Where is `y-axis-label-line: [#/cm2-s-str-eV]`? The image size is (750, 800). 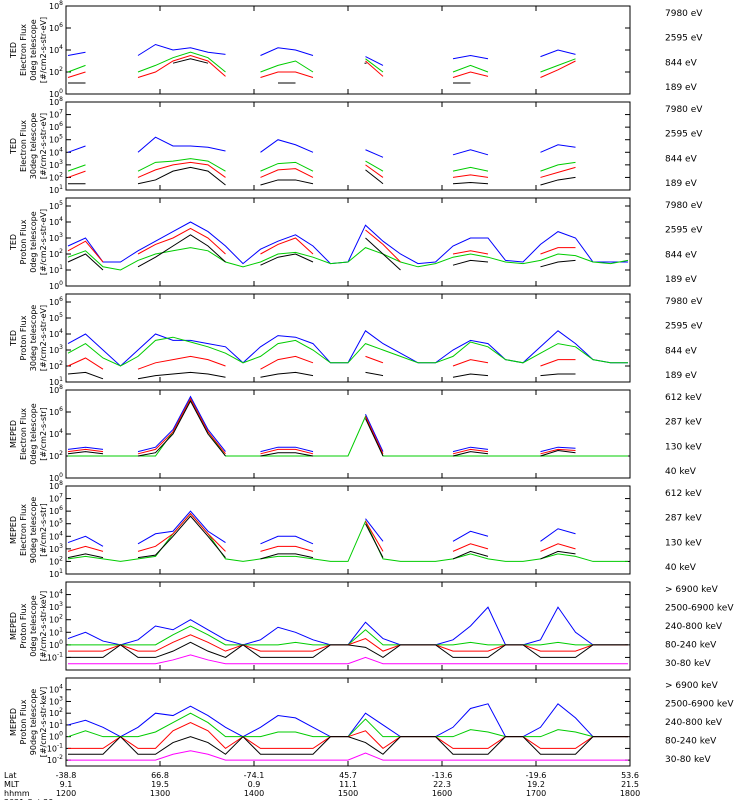
y-axis-label-line: [#/cm2-s-str-eV] is located at coordinates (43, 338).